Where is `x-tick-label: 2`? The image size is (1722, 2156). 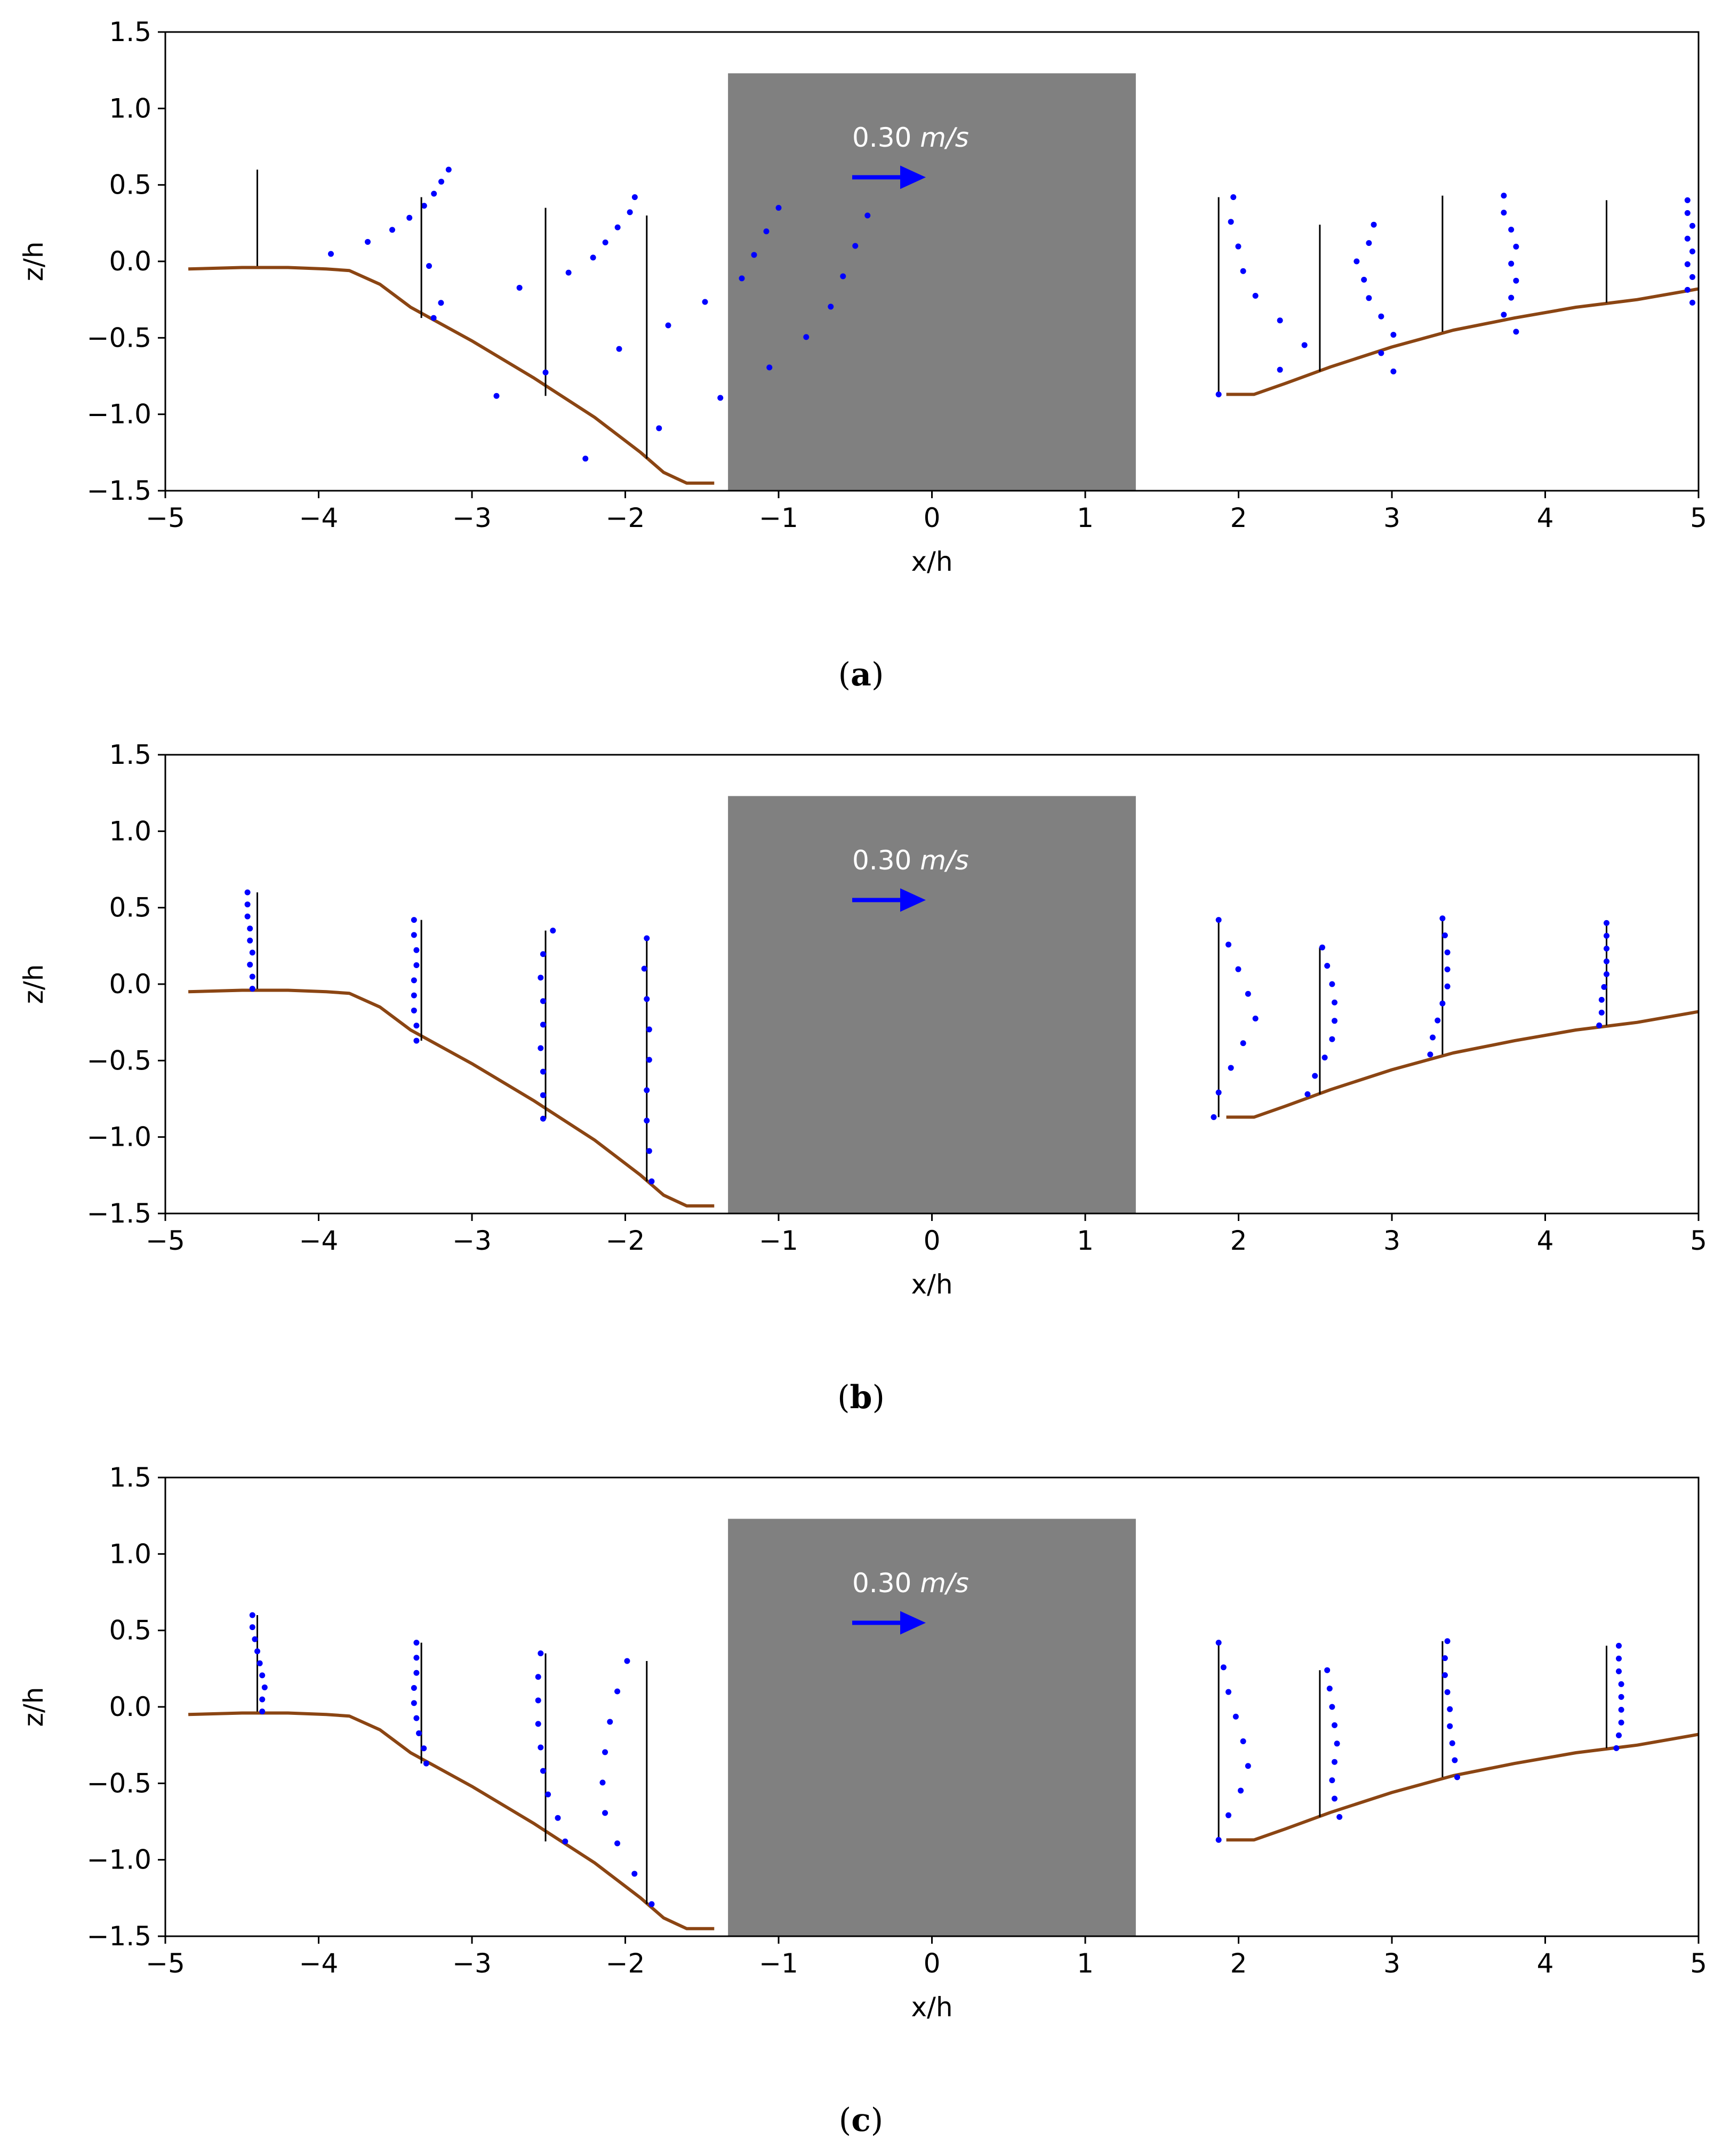
x-tick-label: 2 is located at coordinates (1238, 1241).